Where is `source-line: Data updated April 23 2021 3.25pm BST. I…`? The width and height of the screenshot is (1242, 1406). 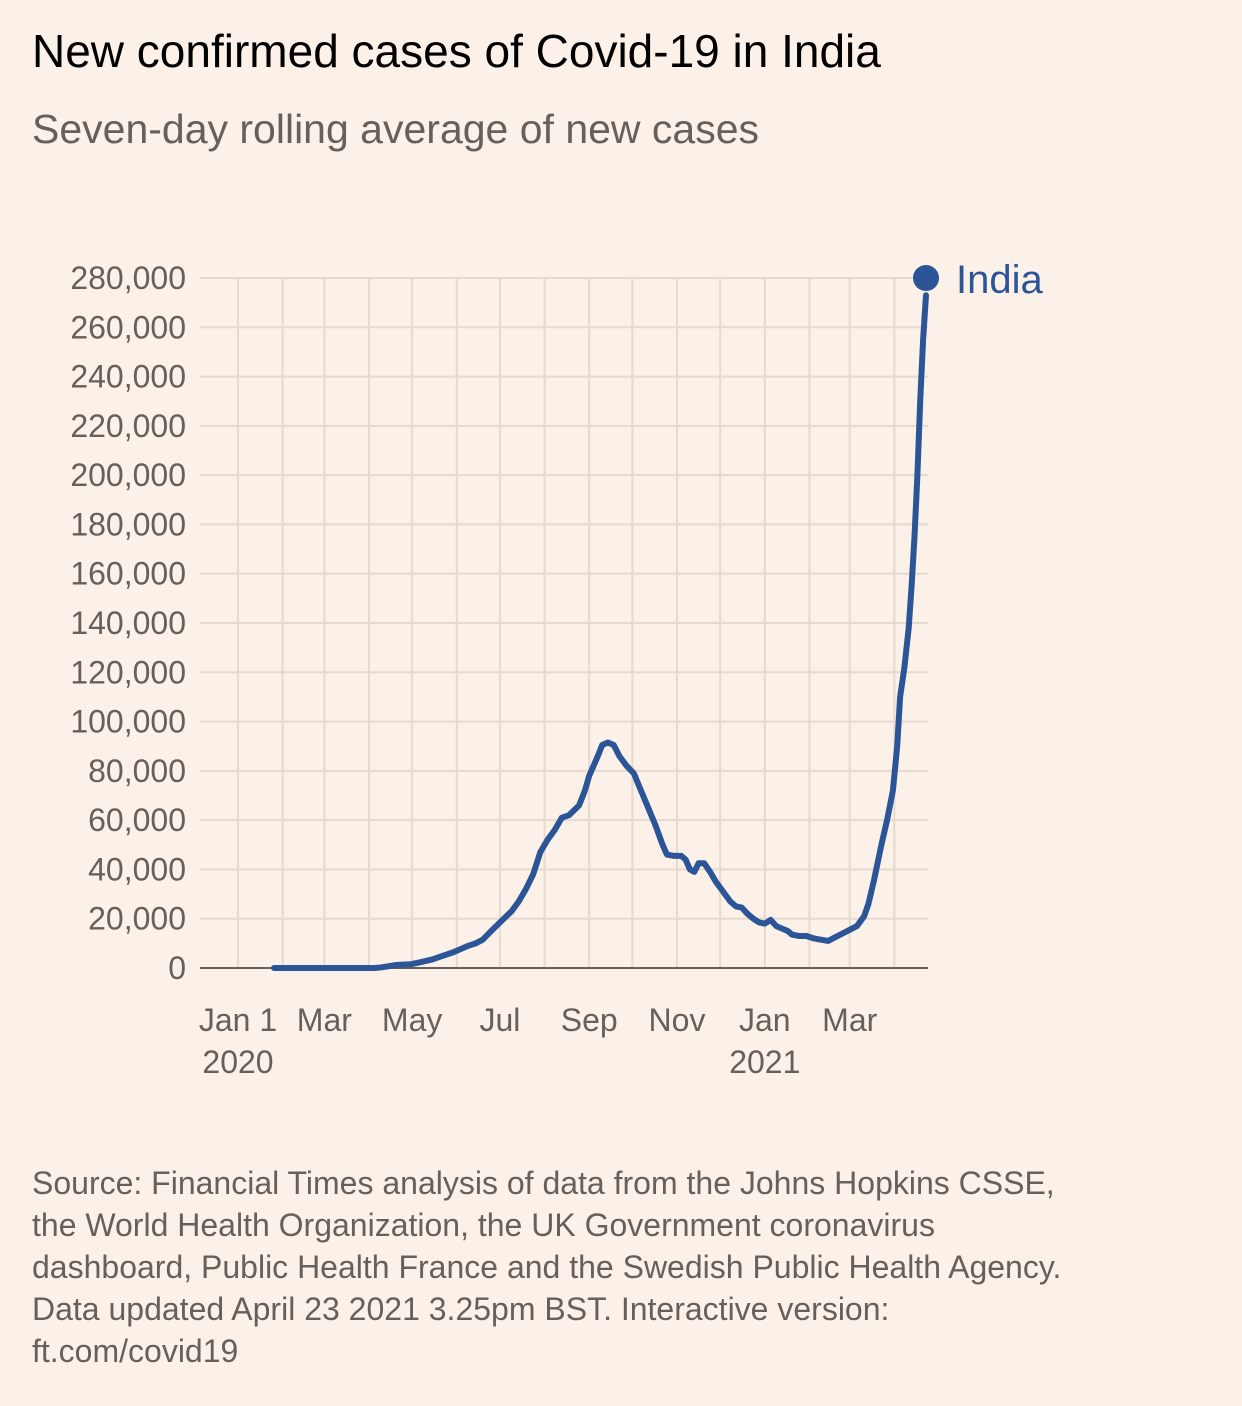 source-line: Data updated April 23 2021 3.25pm BST. I… is located at coordinates (461, 1309).